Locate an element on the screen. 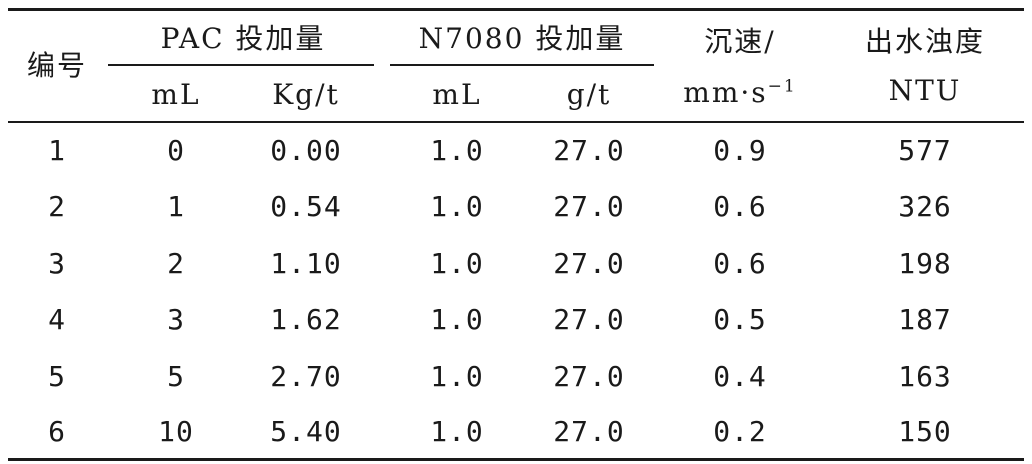 The image size is (1032, 464). pac-group-rule is located at coordinates (241, 65).